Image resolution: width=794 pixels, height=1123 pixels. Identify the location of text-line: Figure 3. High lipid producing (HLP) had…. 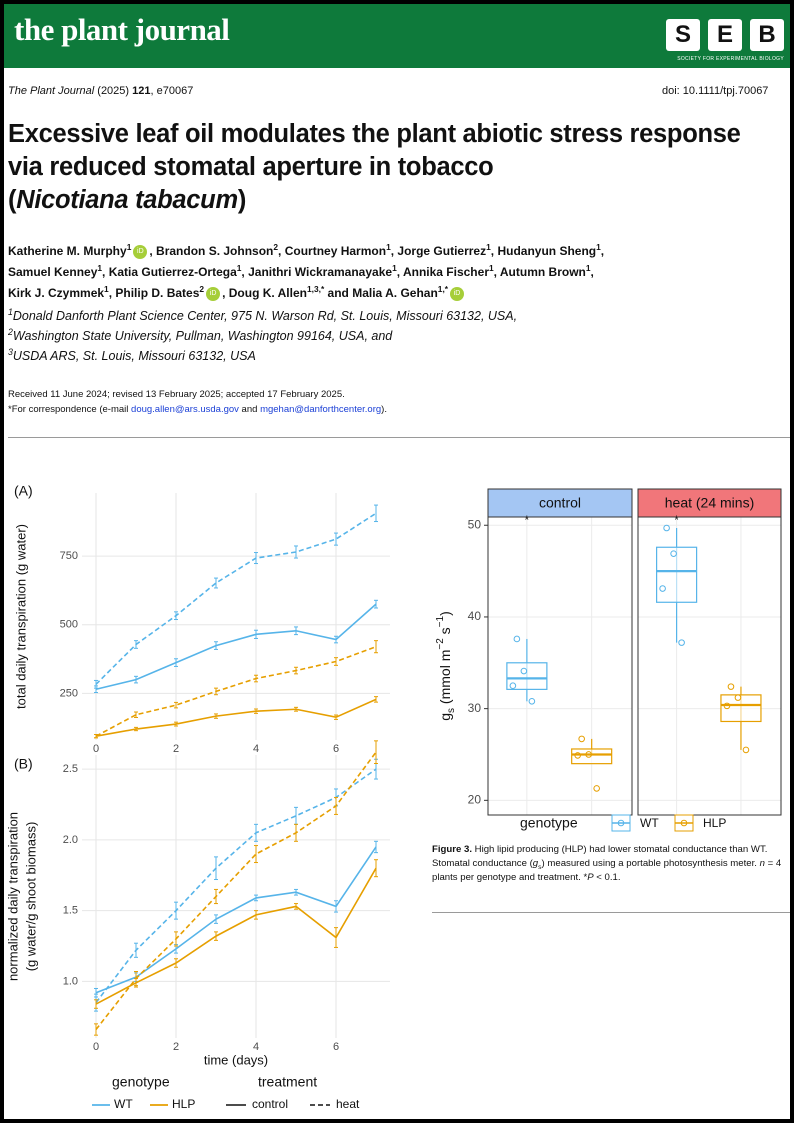
(611, 850).